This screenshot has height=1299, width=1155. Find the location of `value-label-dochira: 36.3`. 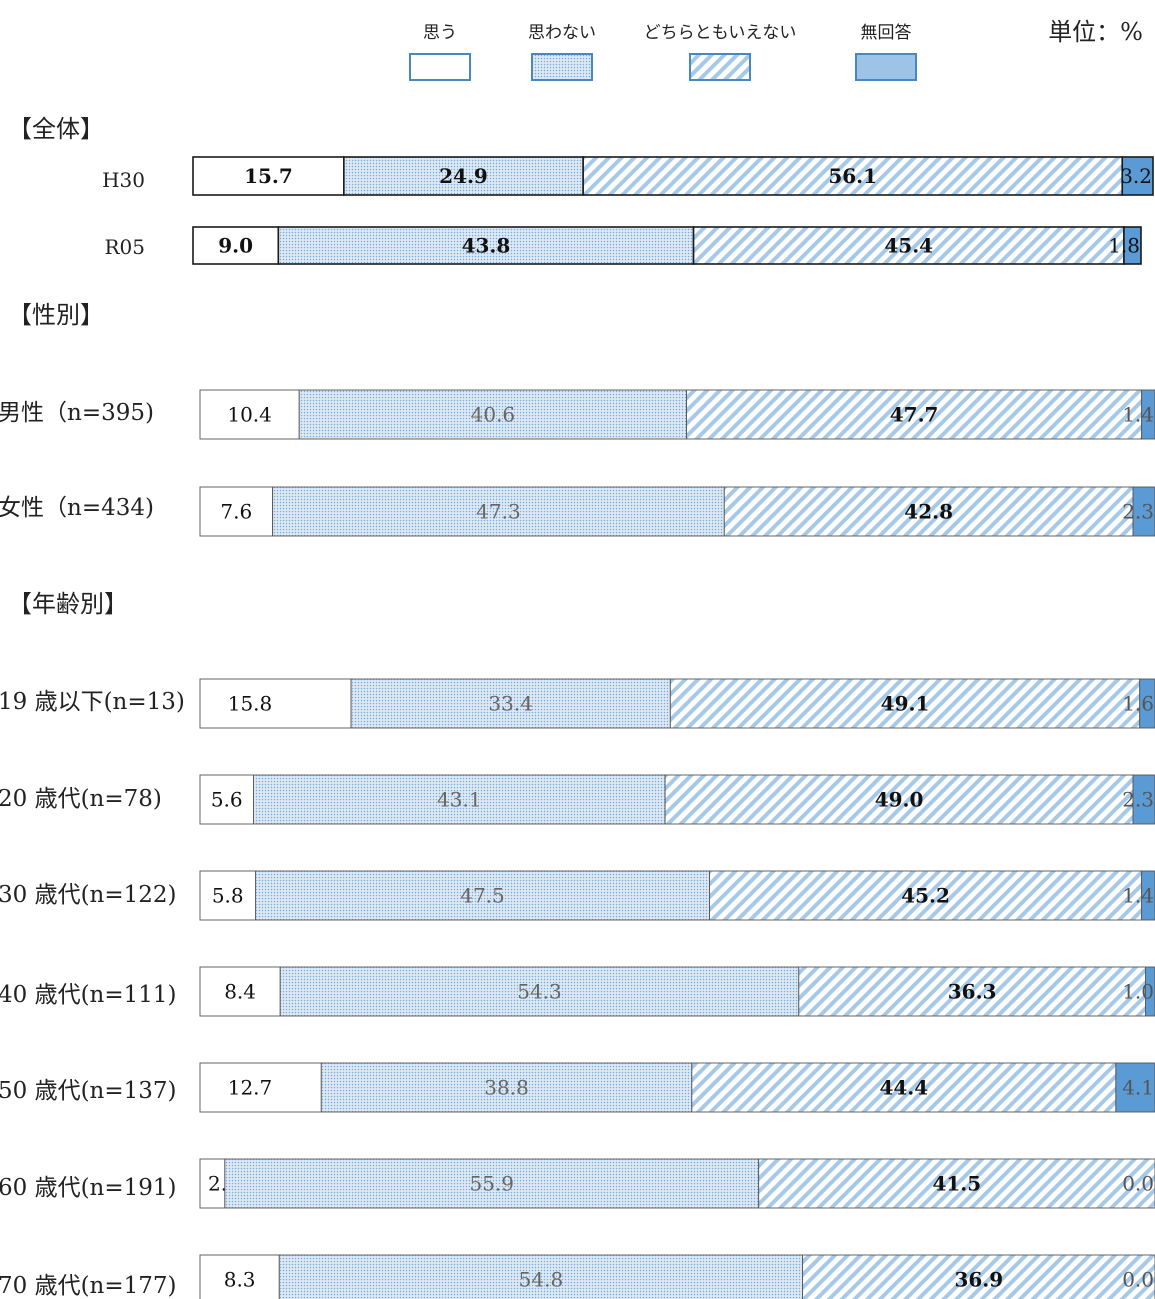

value-label-dochira: 36.3 is located at coordinates (972, 992).